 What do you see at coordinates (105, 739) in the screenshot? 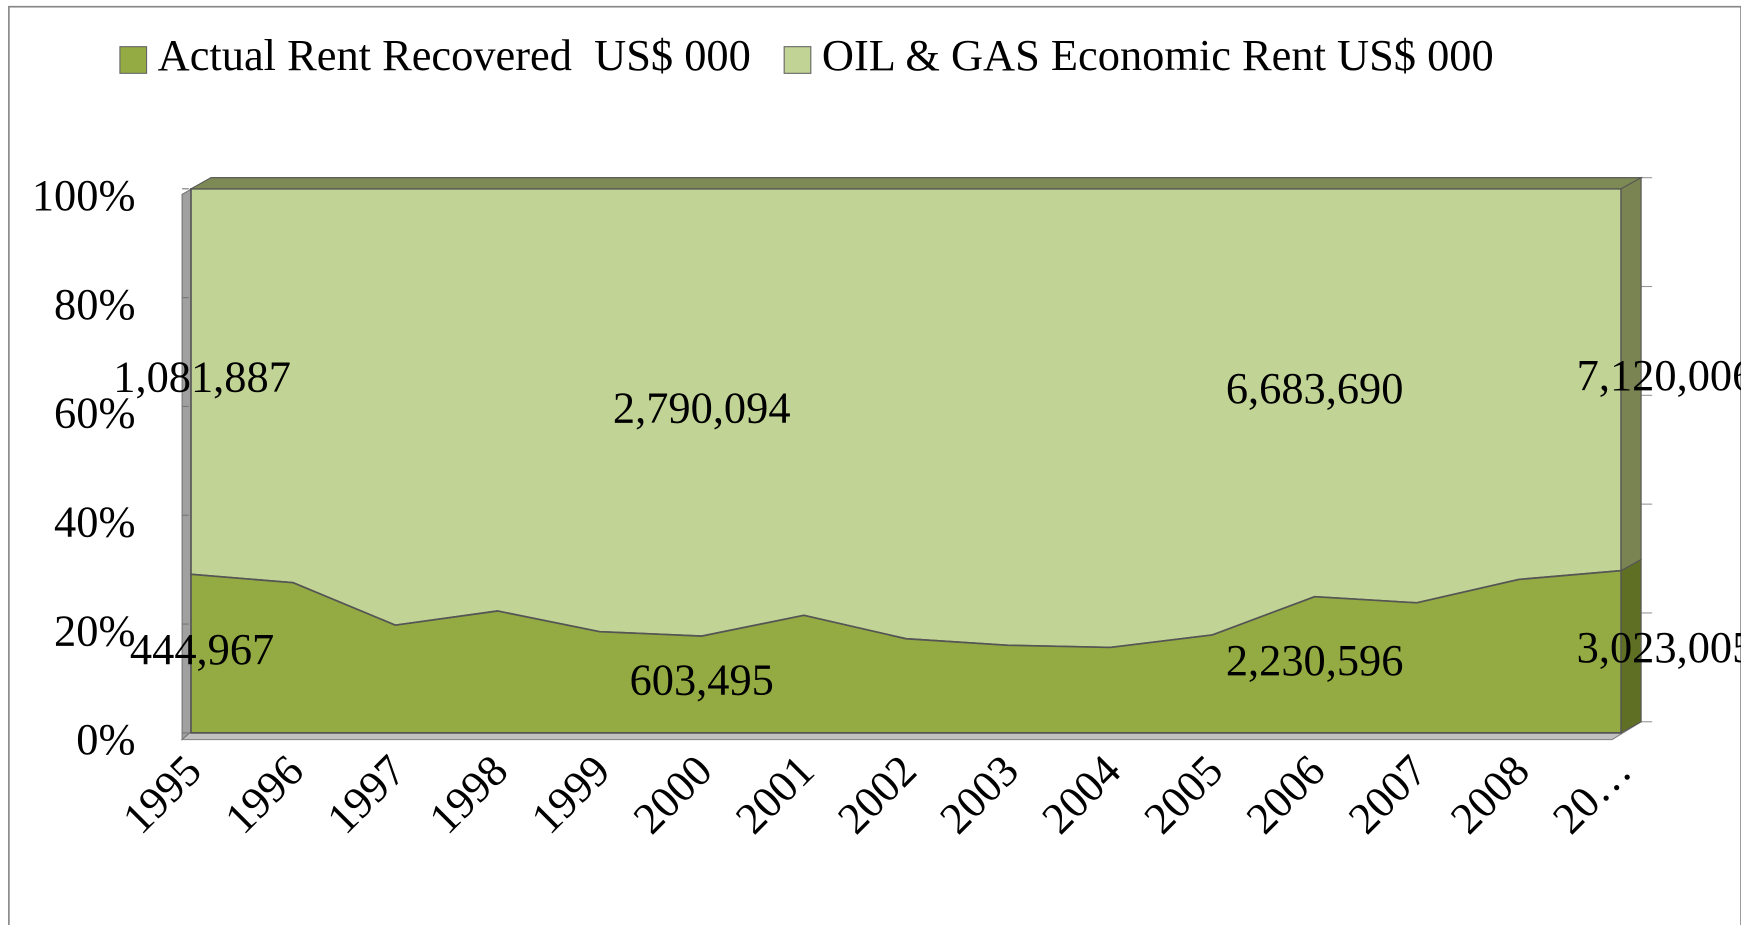
I see `y-tick-label: 0%` at bounding box center [105, 739].